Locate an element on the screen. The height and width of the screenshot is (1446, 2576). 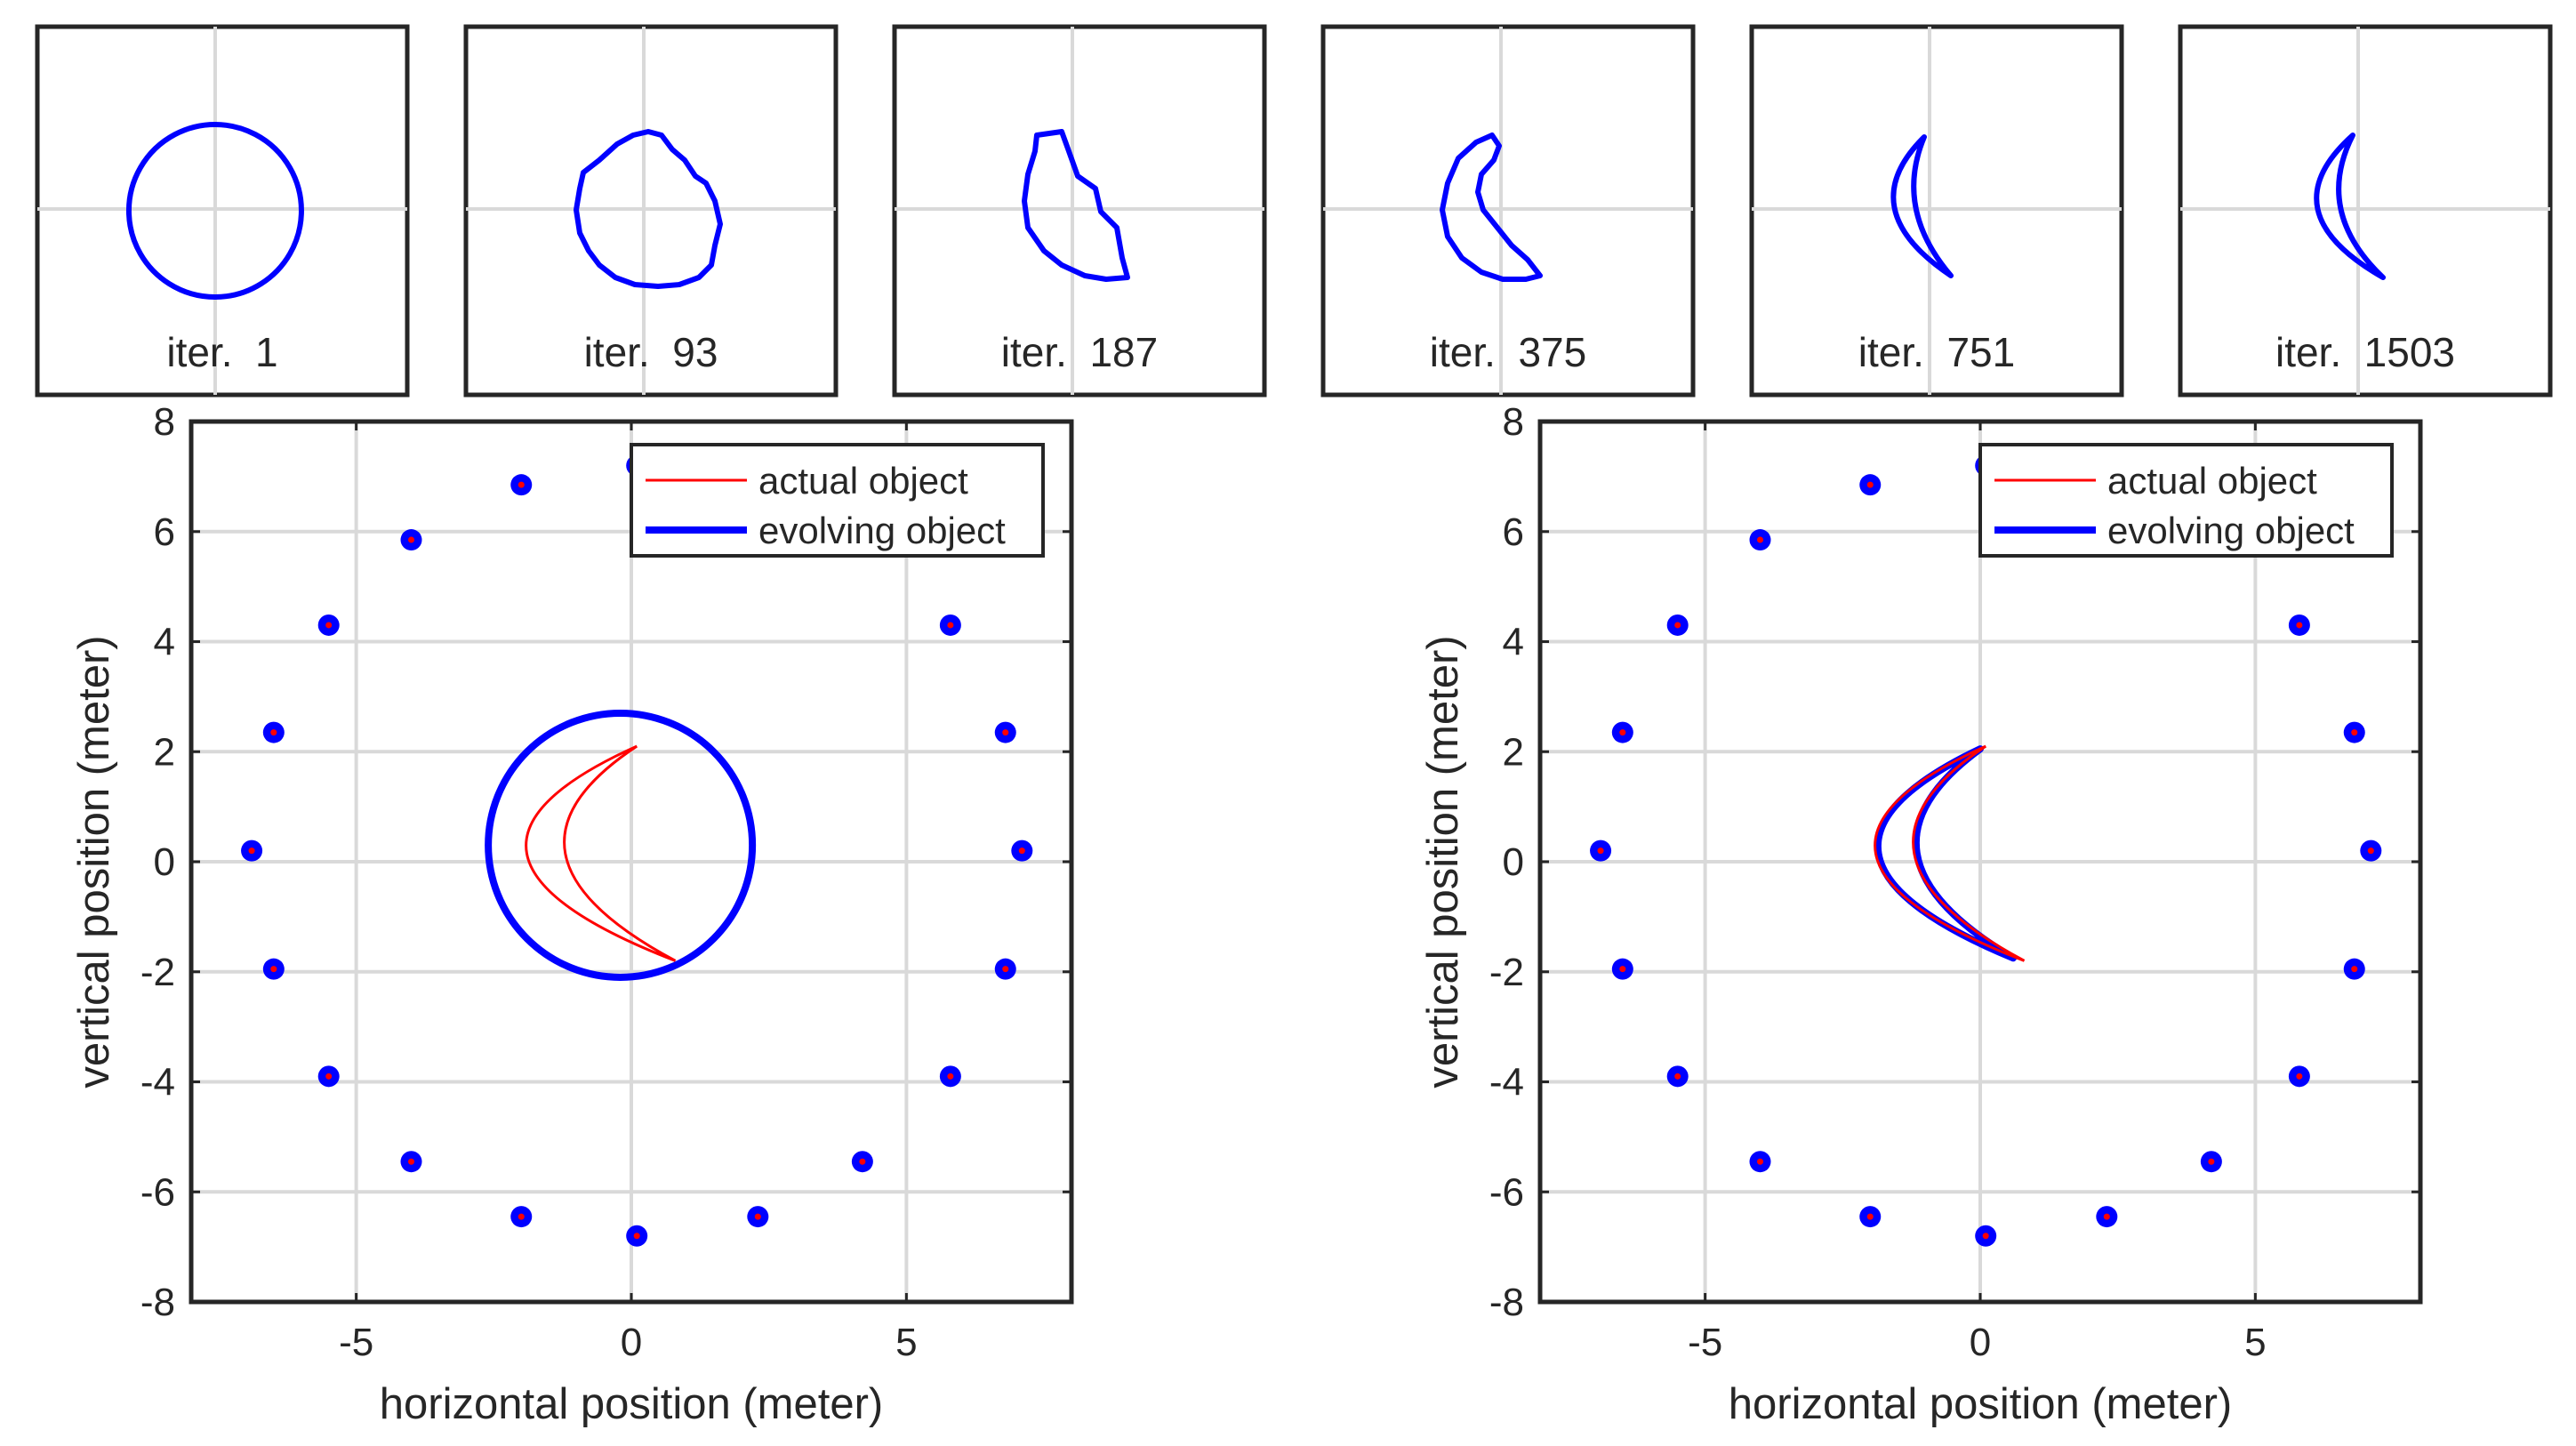
evolving-object-crescent is located at coordinates (1946, 853).